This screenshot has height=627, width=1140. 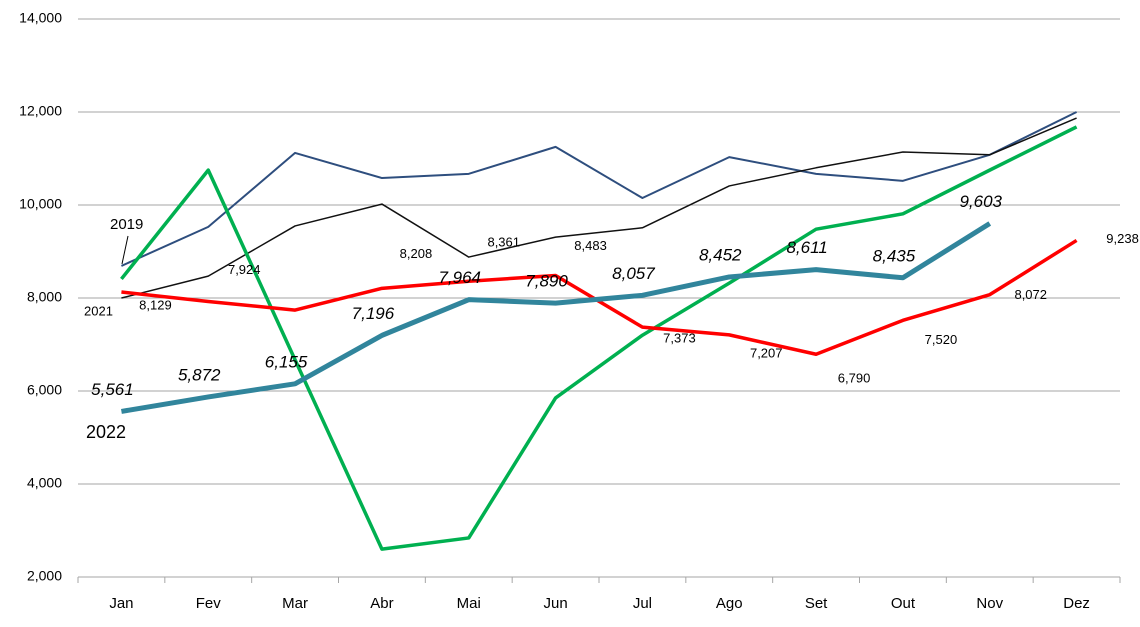 I want to click on data-label: 6,790, so click(x=854, y=378).